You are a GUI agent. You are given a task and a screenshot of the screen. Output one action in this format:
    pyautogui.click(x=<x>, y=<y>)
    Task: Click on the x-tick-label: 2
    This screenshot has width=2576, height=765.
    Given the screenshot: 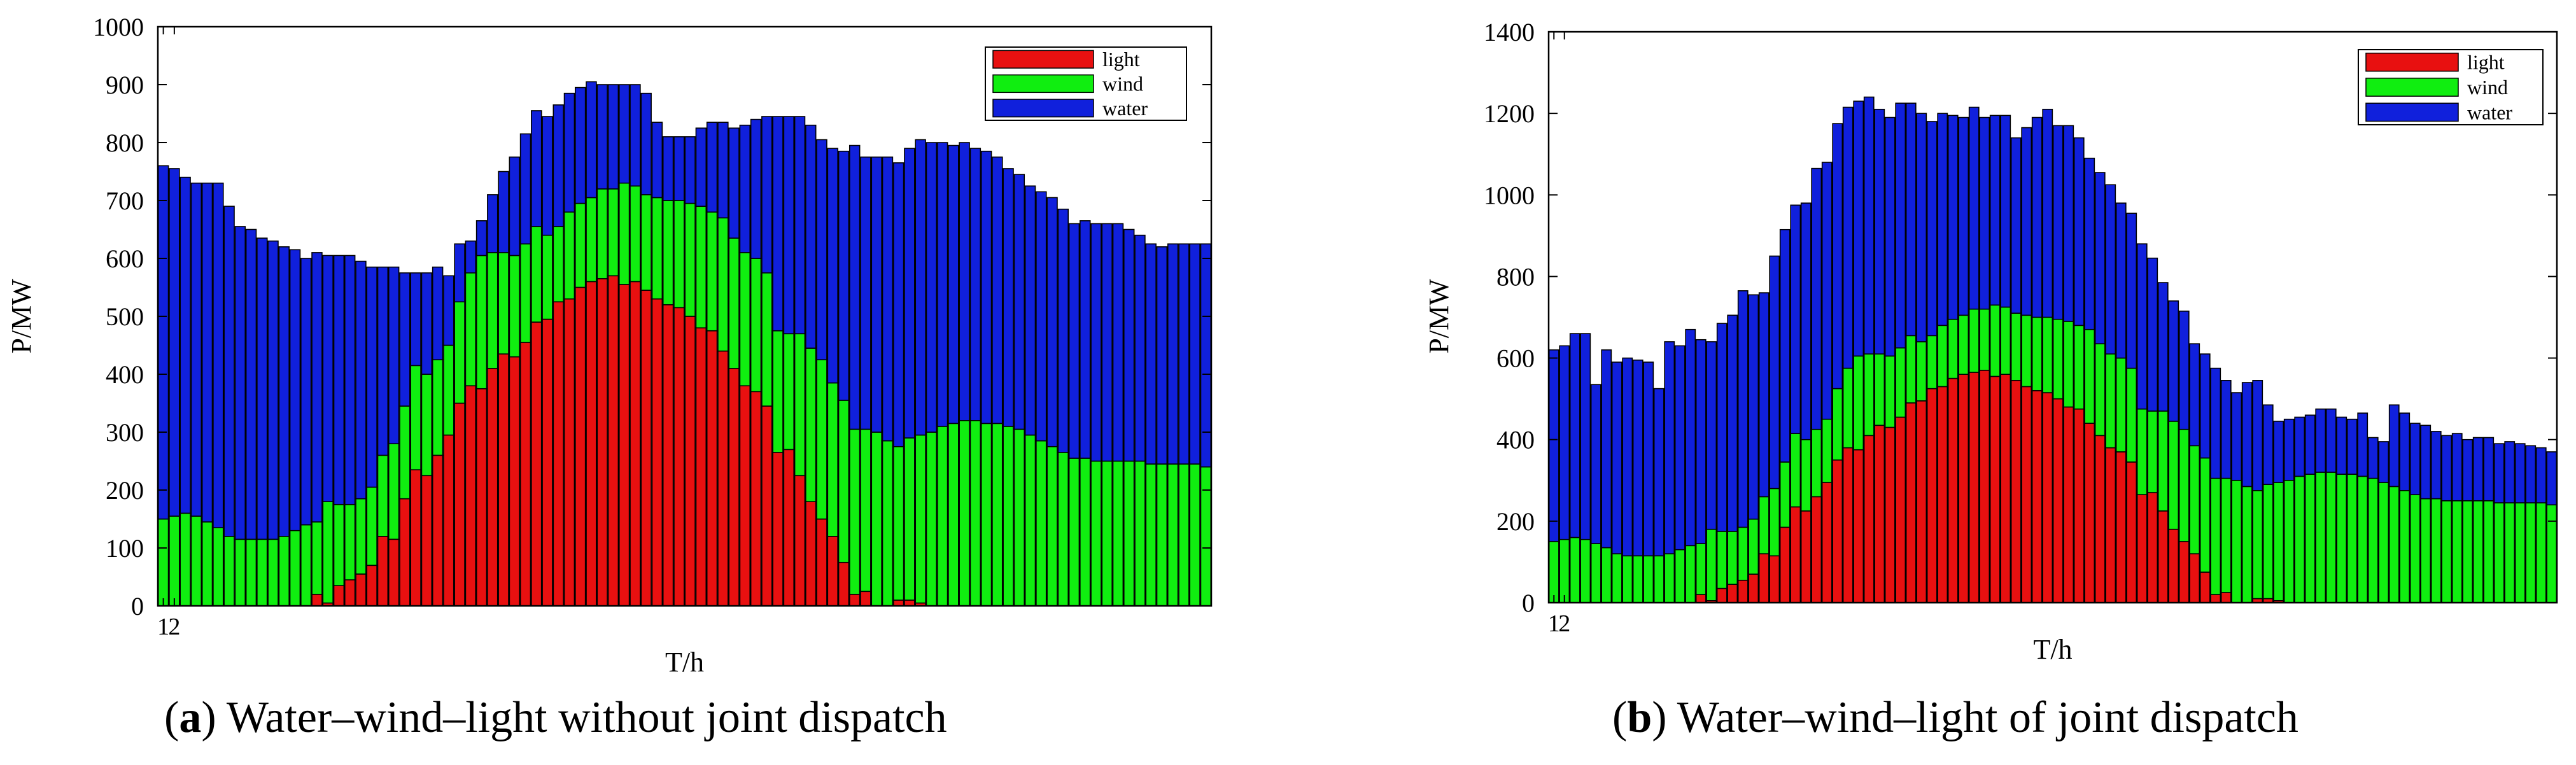 What is the action you would take?
    pyautogui.click(x=1564, y=623)
    